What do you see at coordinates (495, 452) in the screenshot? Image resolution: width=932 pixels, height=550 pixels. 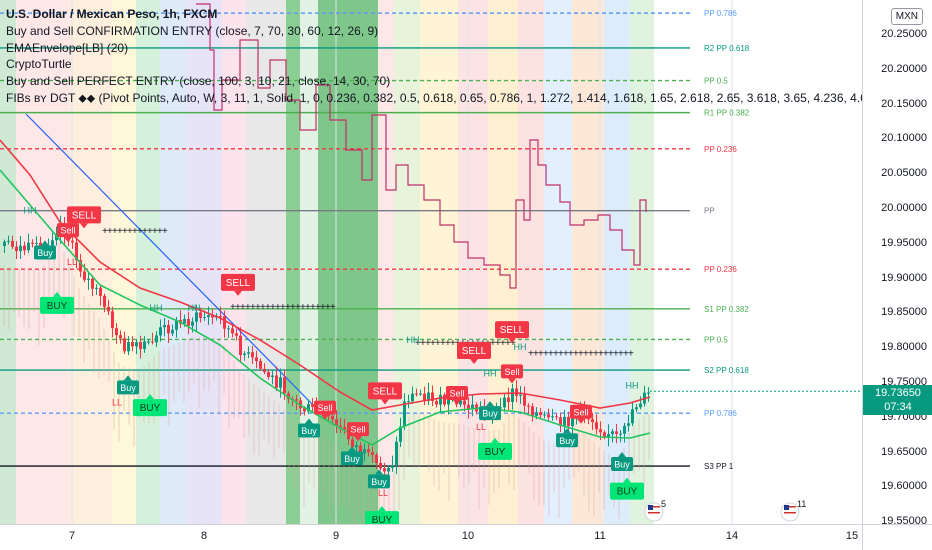 I see `signal-text: BUY` at bounding box center [495, 452].